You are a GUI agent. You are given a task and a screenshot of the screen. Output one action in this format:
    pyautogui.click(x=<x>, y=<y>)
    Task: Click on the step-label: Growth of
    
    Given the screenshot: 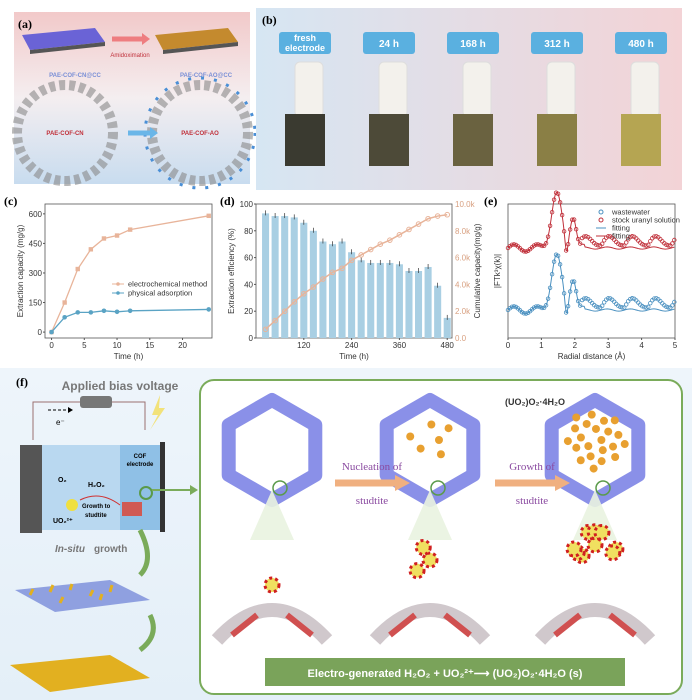 What is the action you would take?
    pyautogui.click(x=532, y=467)
    